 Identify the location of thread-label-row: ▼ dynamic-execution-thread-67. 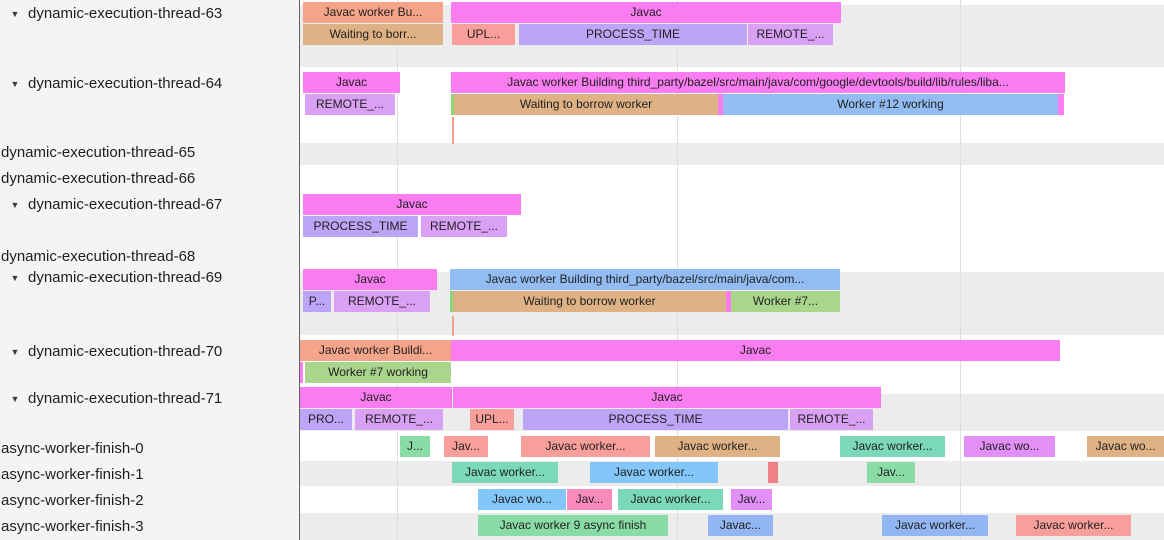
(149, 205).